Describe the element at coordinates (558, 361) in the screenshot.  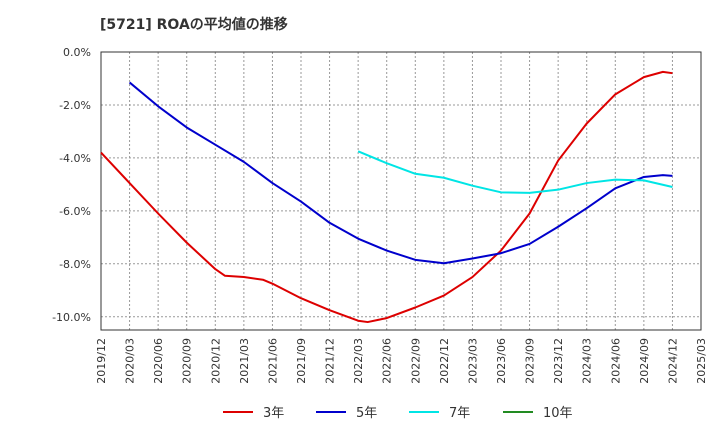
I see `x-tick-label: 2023/12` at that location.